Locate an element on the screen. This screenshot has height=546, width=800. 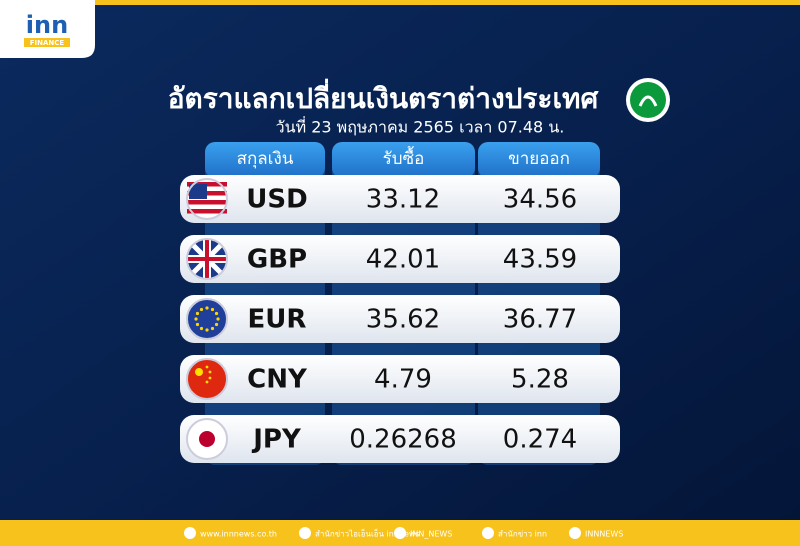
footer-item: INNNEWS is located at coordinates (604, 534).